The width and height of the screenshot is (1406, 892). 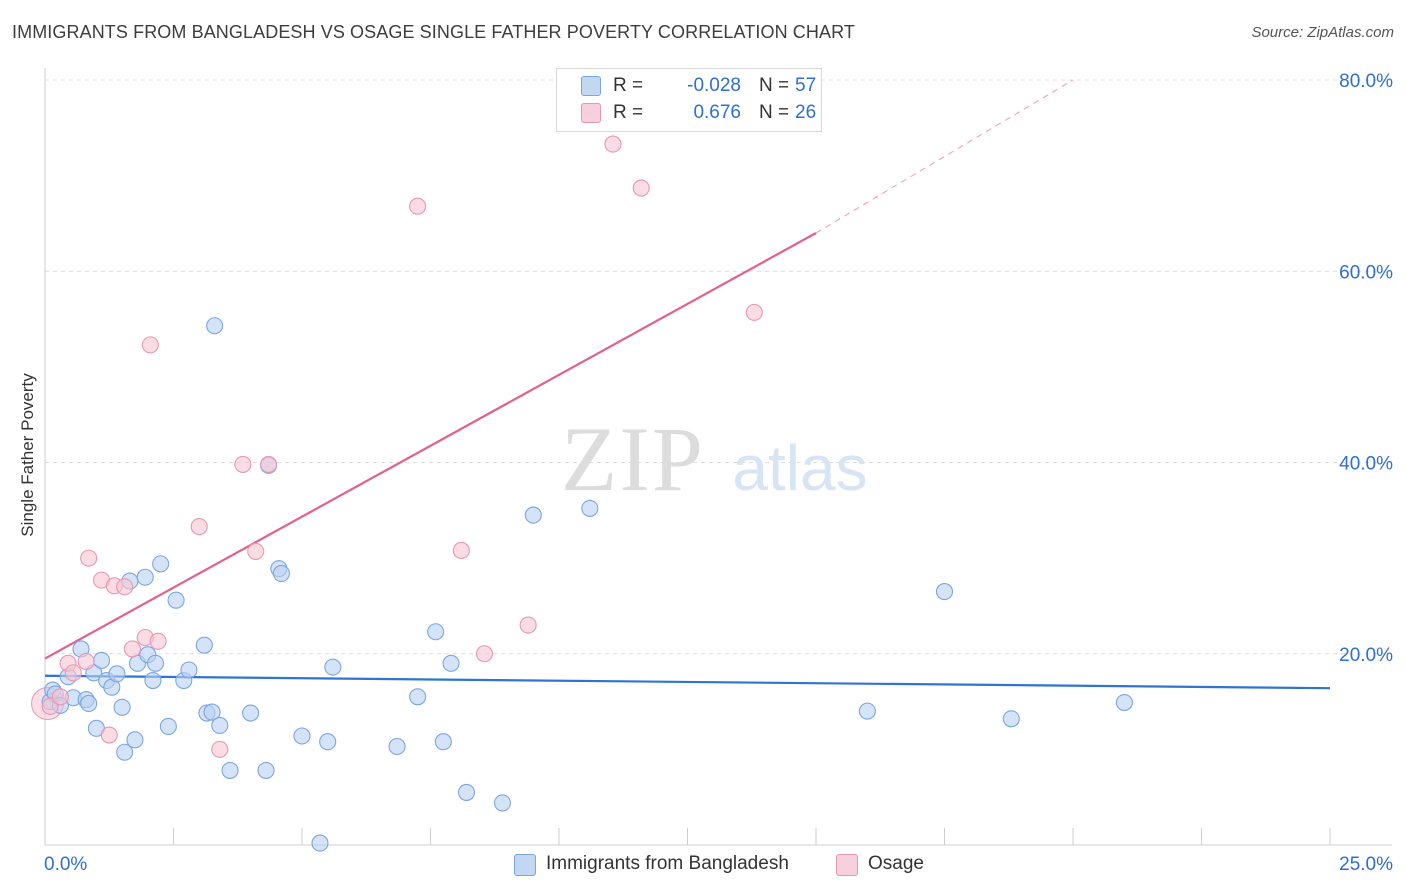 What do you see at coordinates (689, 100) in the screenshot?
I see `correlation-legend: R = -0.028 N = 57 R = 0.676 N = 26` at bounding box center [689, 100].